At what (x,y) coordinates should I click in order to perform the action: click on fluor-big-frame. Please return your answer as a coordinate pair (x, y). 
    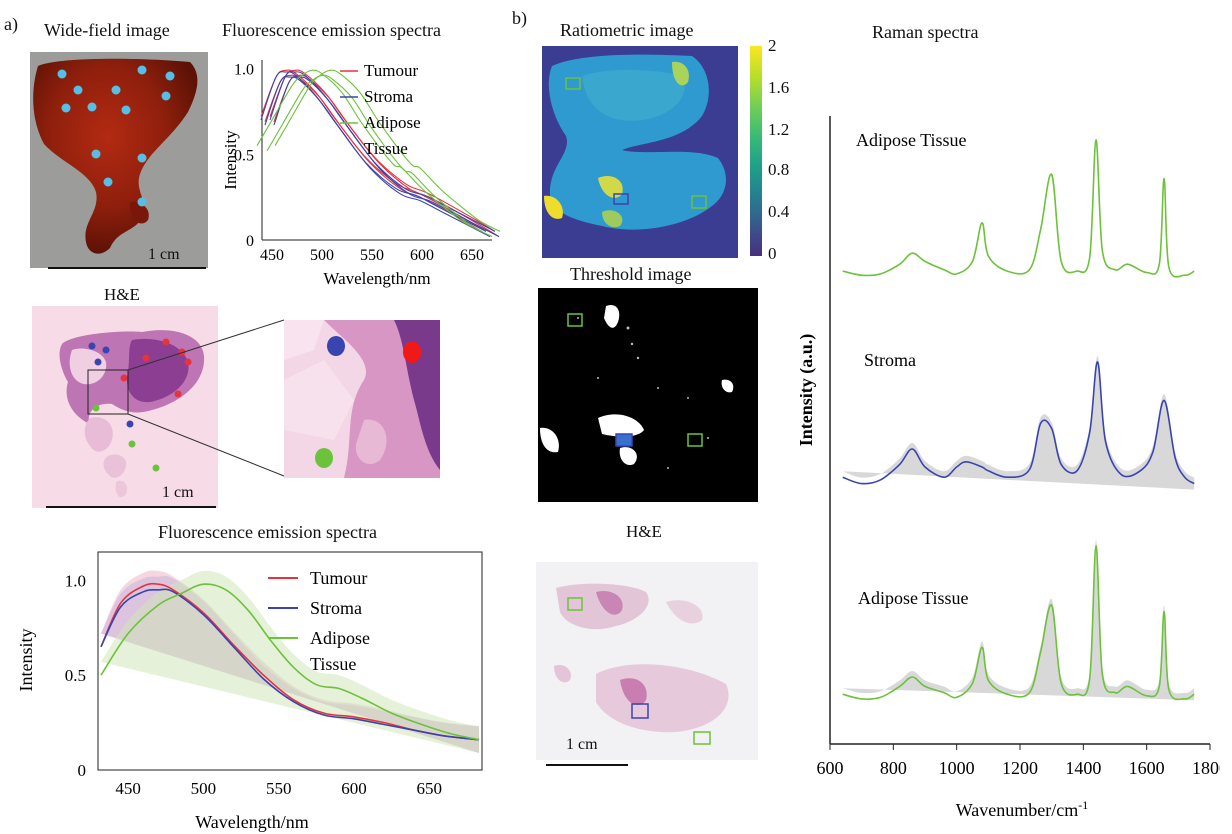
    Looking at the image, I should click on (290, 661).